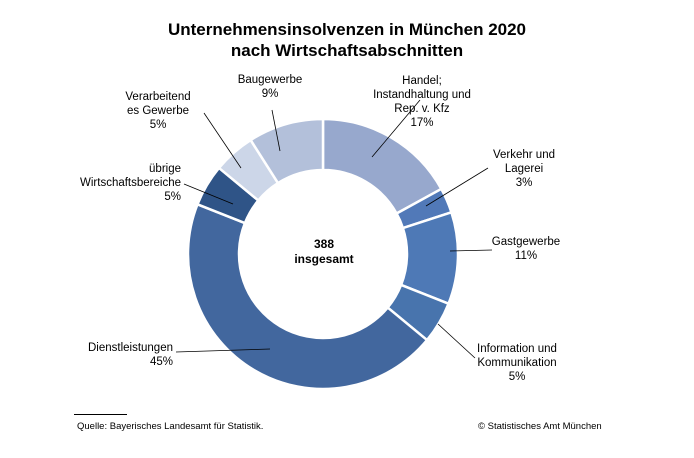 The width and height of the screenshot is (694, 458). Describe the element at coordinates (347, 29) in the screenshot. I see `chart-title-line-1: Unternehmensinsolvenzen in München 2020` at that location.